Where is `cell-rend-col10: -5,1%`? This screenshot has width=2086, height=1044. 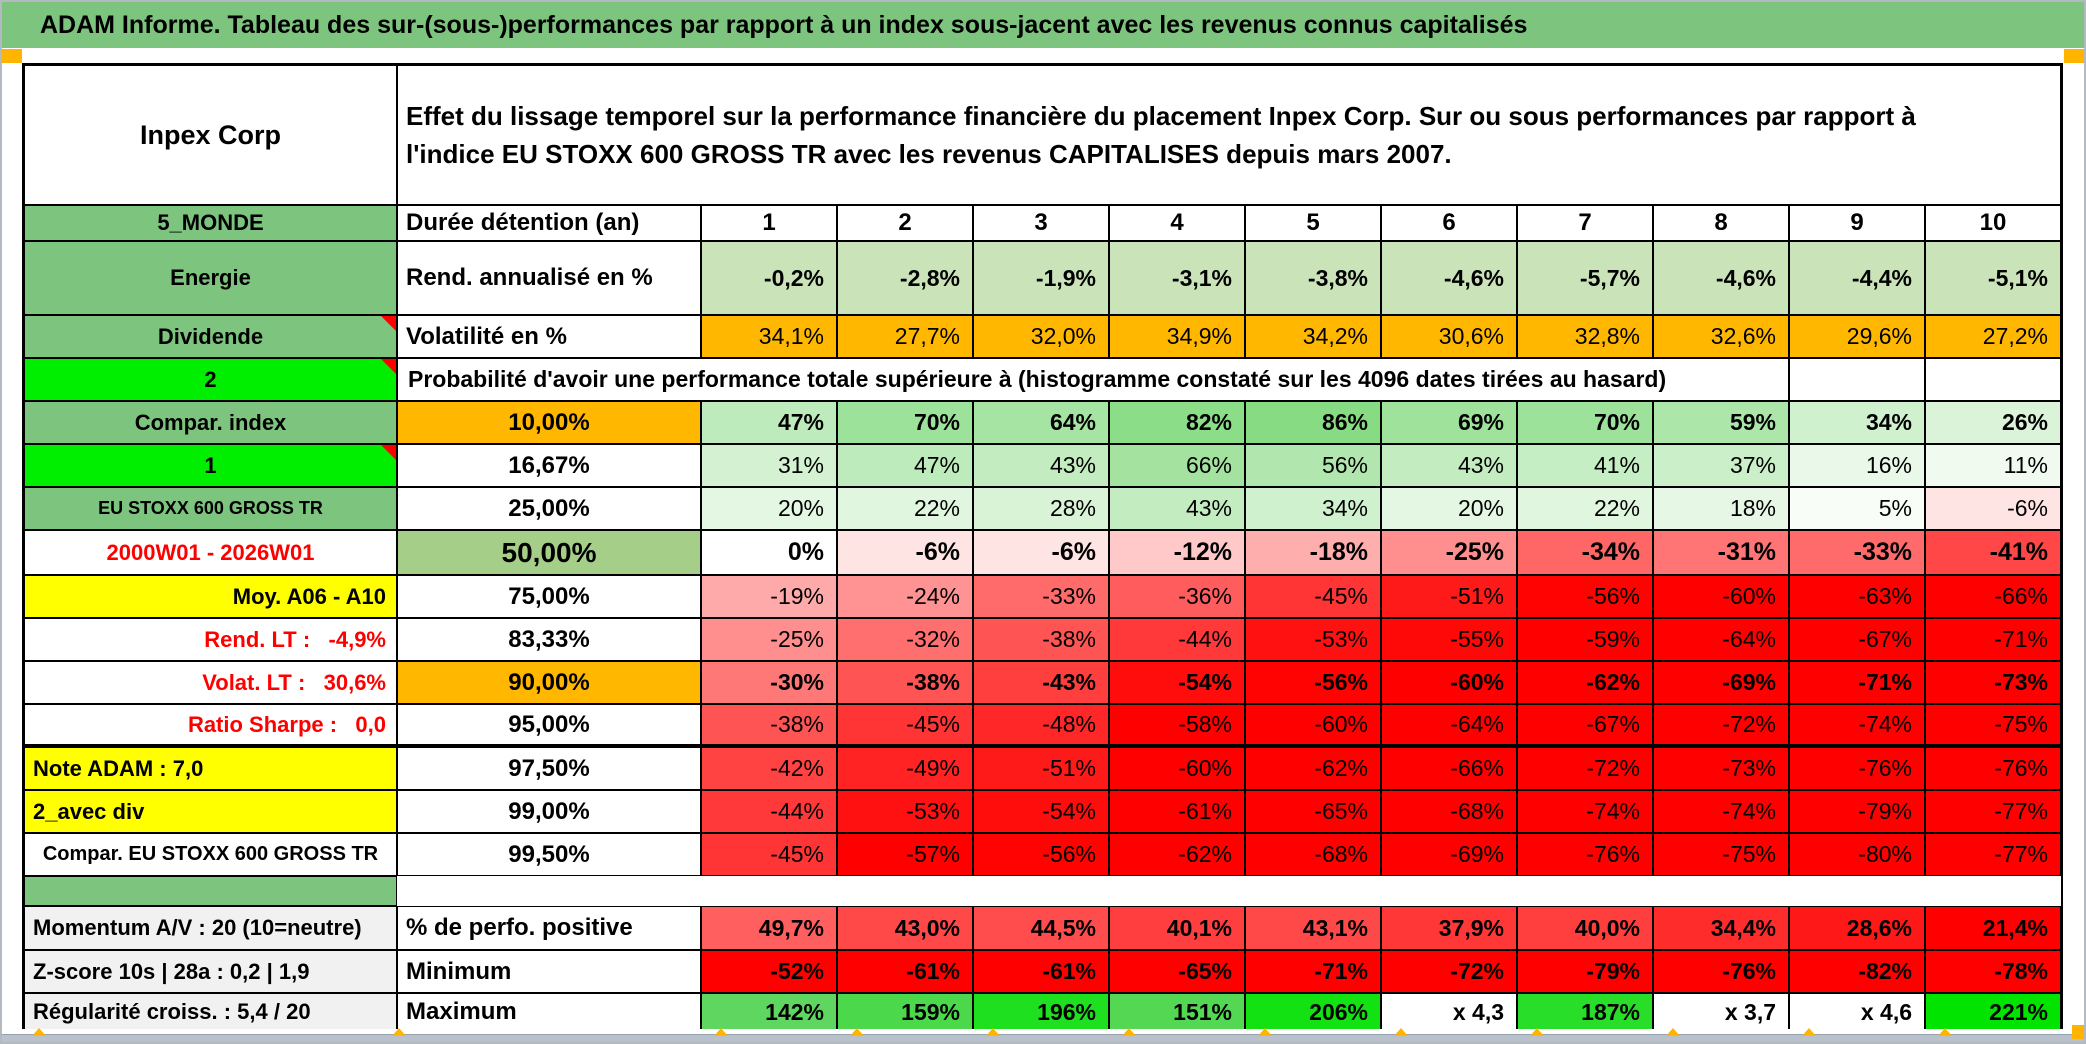 cell-rend-col10: -5,1% is located at coordinates (1993, 278).